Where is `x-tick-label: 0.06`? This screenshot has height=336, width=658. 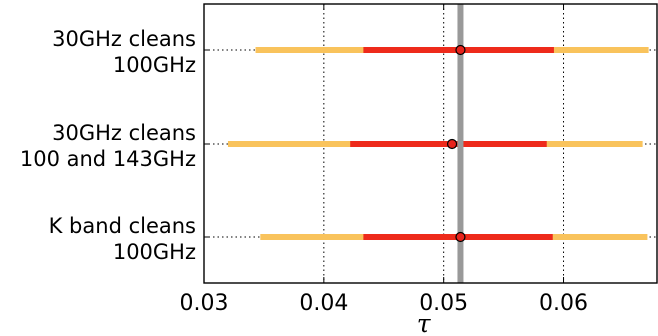 x-tick-label: 0.06 is located at coordinates (563, 303).